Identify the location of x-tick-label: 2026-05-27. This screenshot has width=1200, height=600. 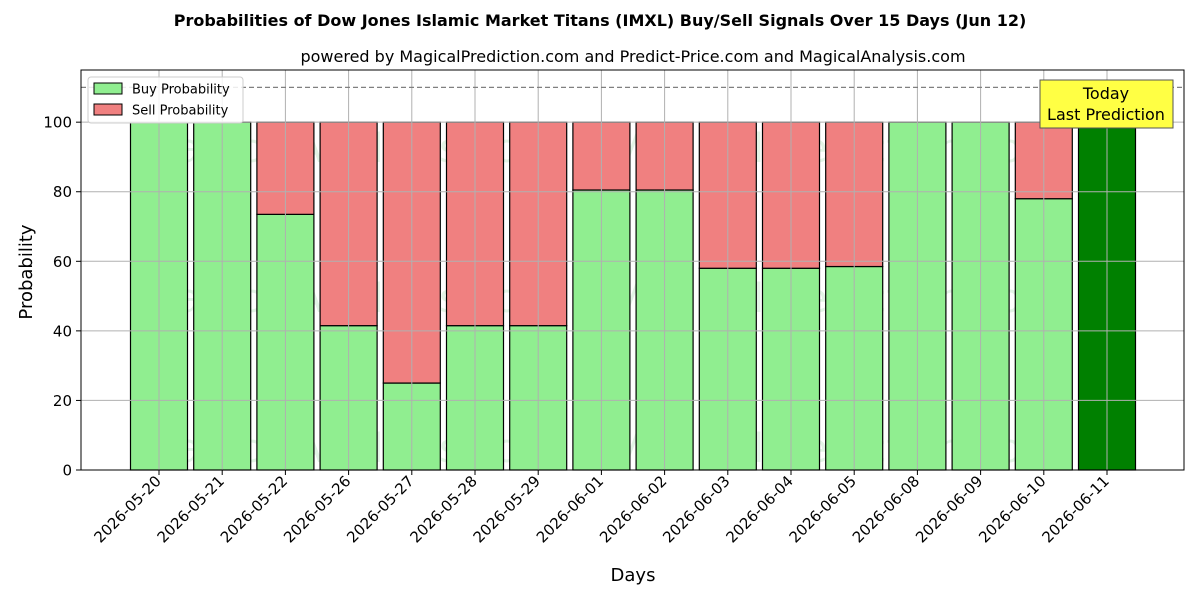
(380, 509).